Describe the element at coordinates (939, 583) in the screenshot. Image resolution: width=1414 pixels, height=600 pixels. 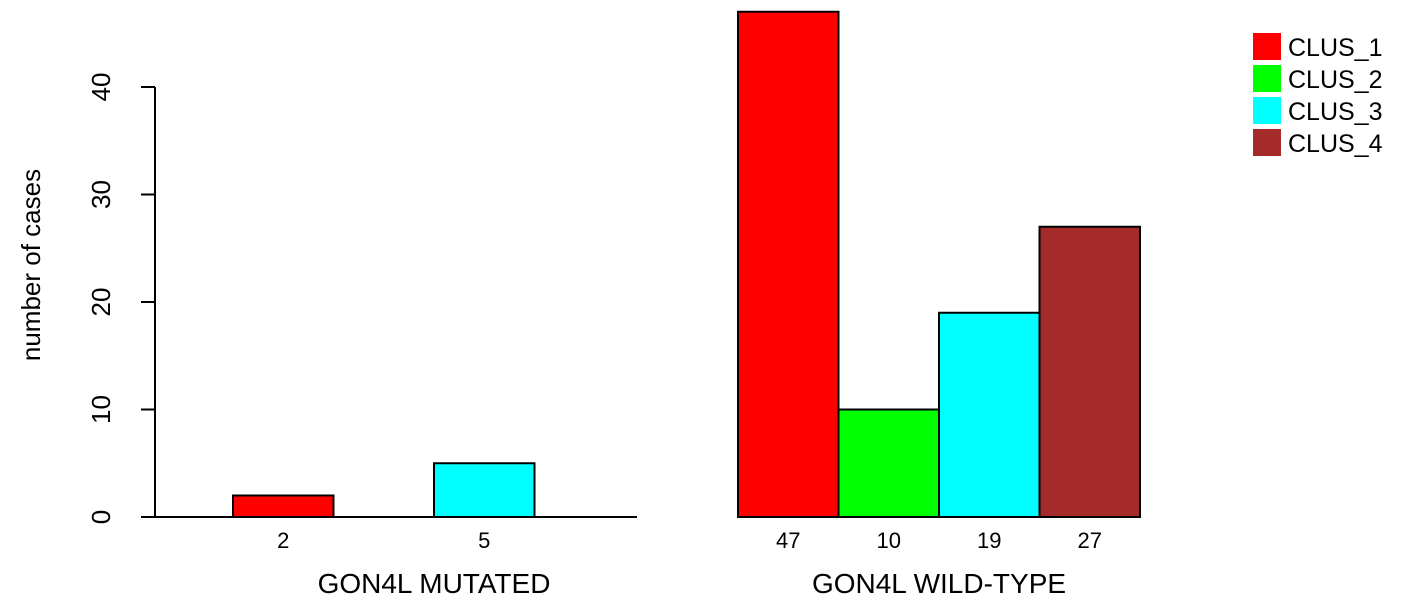
I see `group-label: GON4L WILD-TYPE` at that location.